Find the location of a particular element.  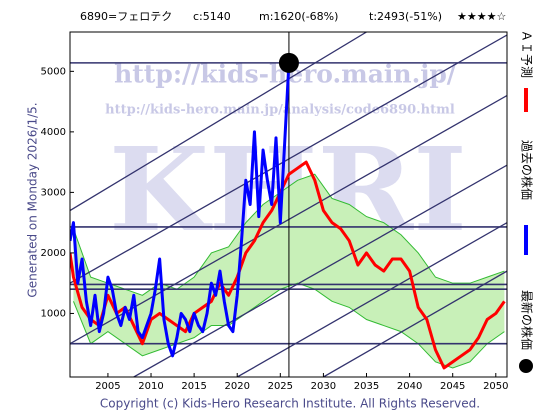

title-median: m:1620(-68%) is located at coordinates (298, 16).